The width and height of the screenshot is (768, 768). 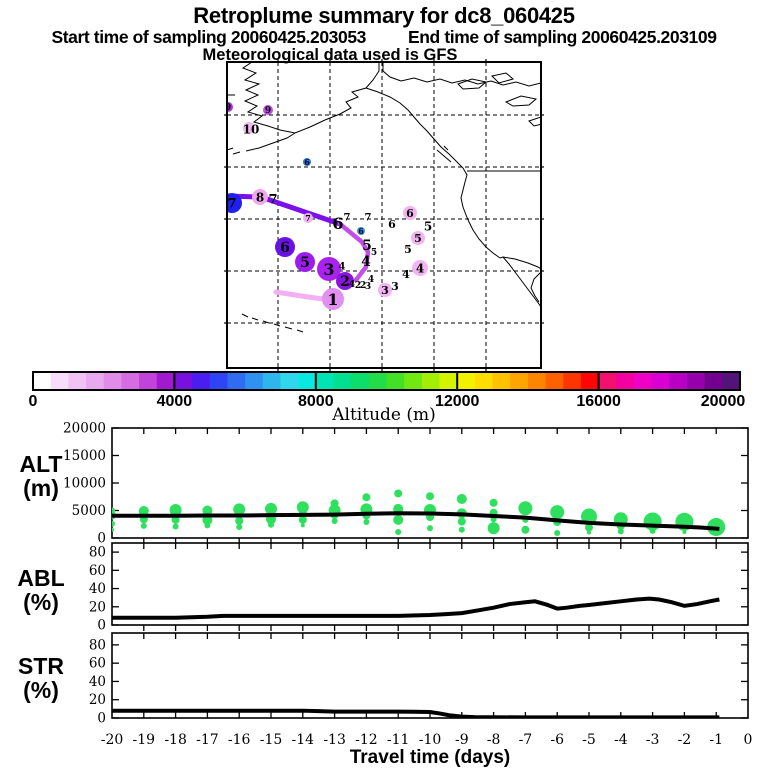 What do you see at coordinates (89, 511) in the screenshot?
I see `tick-label: 5000` at bounding box center [89, 511].